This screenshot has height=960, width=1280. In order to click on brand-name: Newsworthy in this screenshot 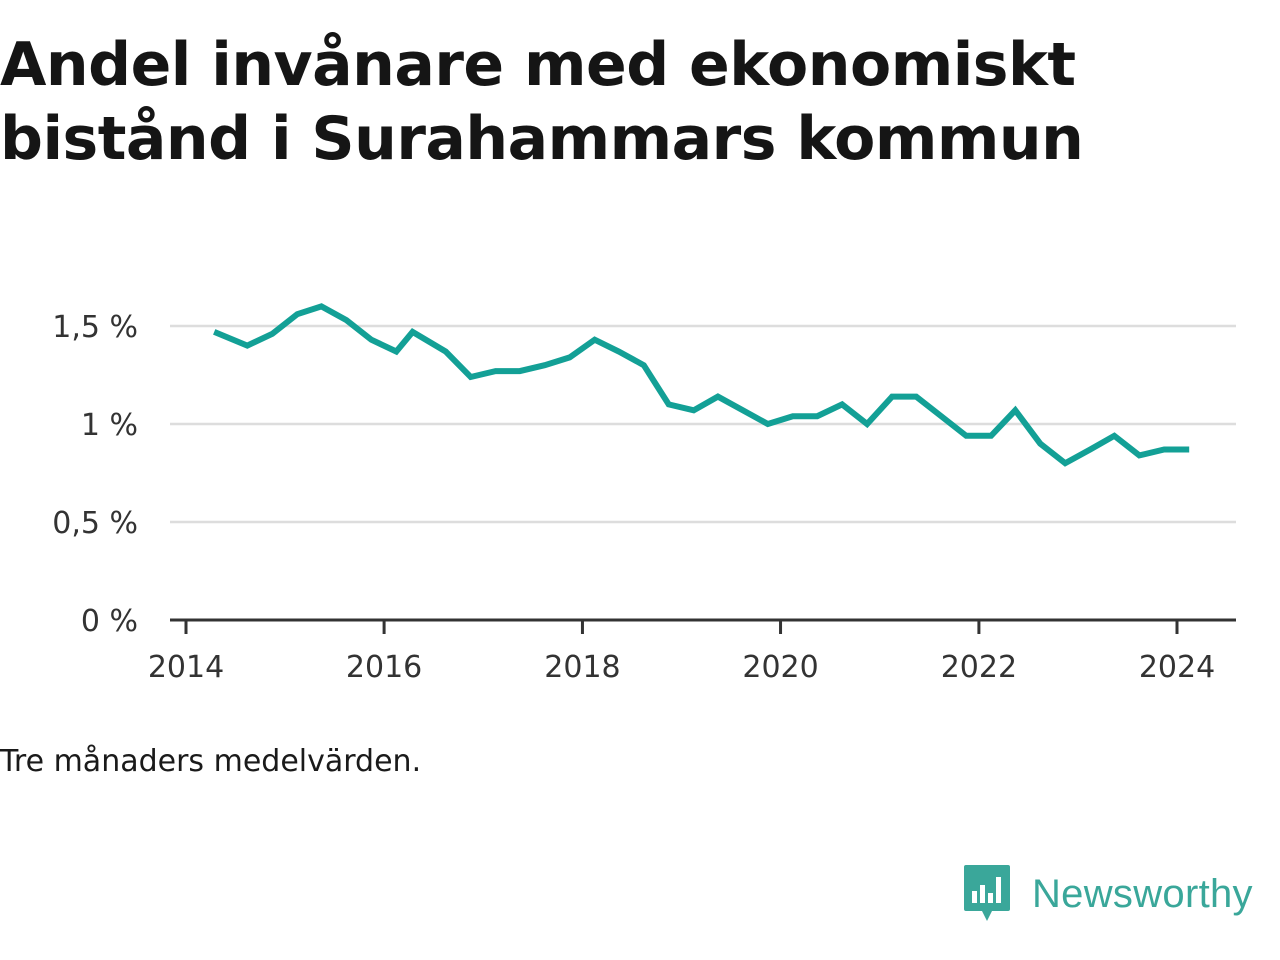, I will do `click(1142, 893)`.